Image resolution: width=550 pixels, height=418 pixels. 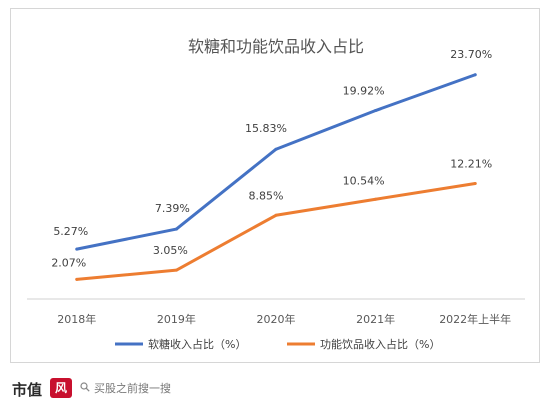 What do you see at coordinates (61, 396) in the screenshot?
I see `brand-logo-mark: 风云` at bounding box center [61, 396].